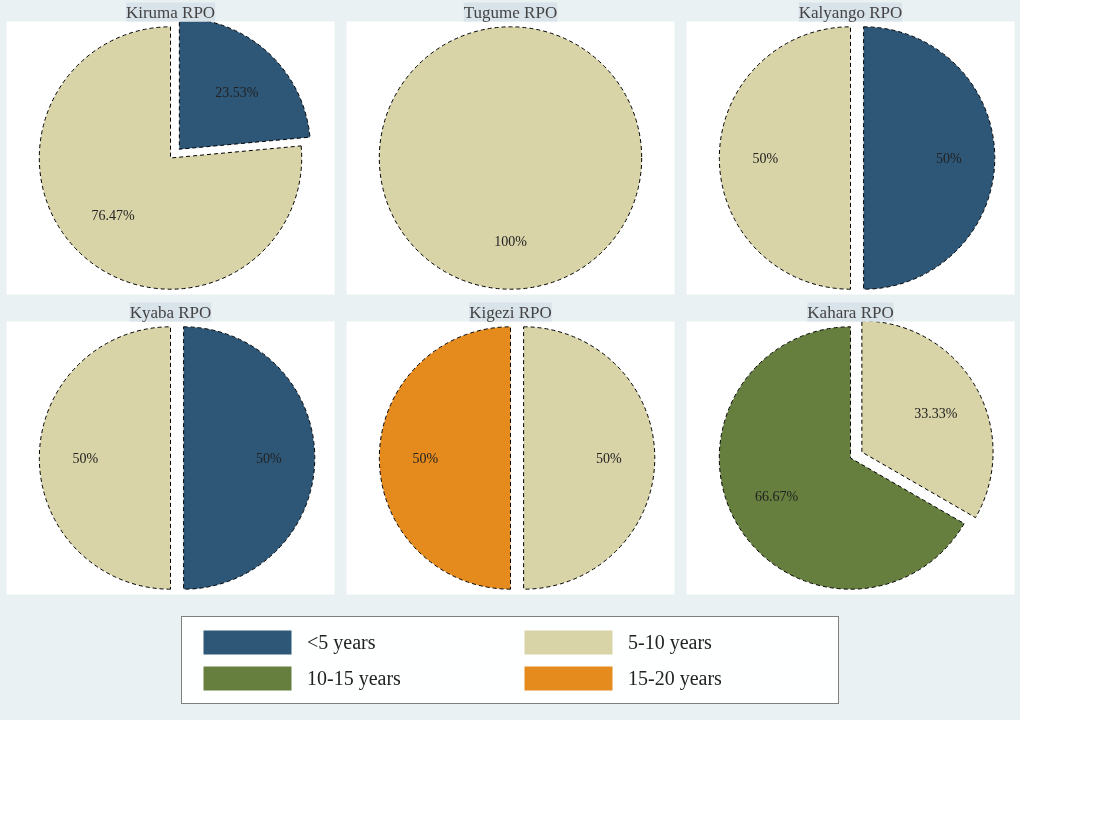  I want to click on chart-title: Tugume RPO, so click(510, 12).